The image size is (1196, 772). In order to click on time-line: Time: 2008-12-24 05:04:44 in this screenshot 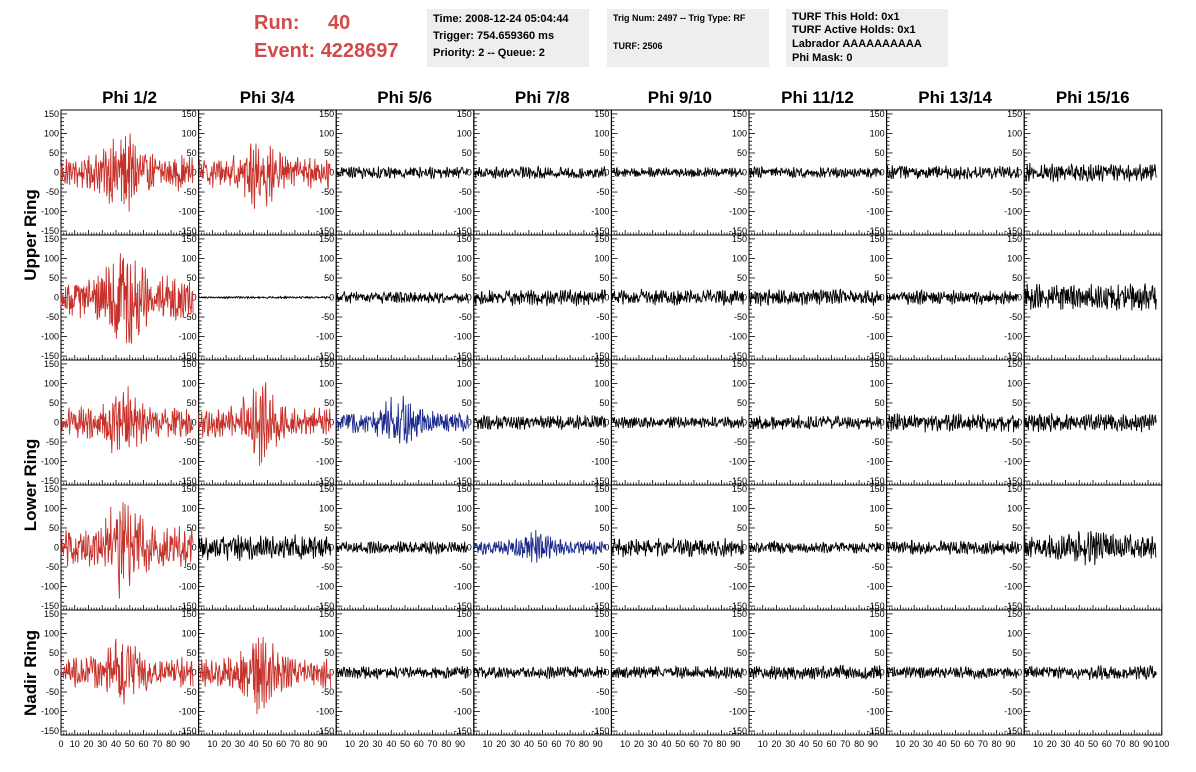, I will do `click(501, 19)`.